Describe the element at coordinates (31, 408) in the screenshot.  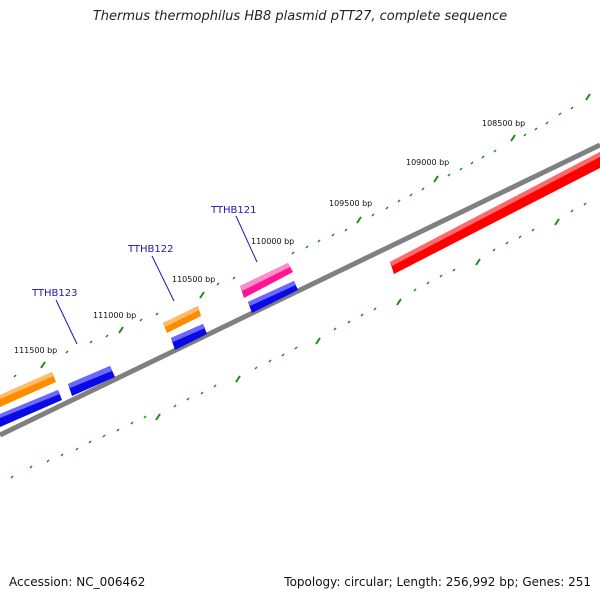
I see `cds-left-edge` at that location.